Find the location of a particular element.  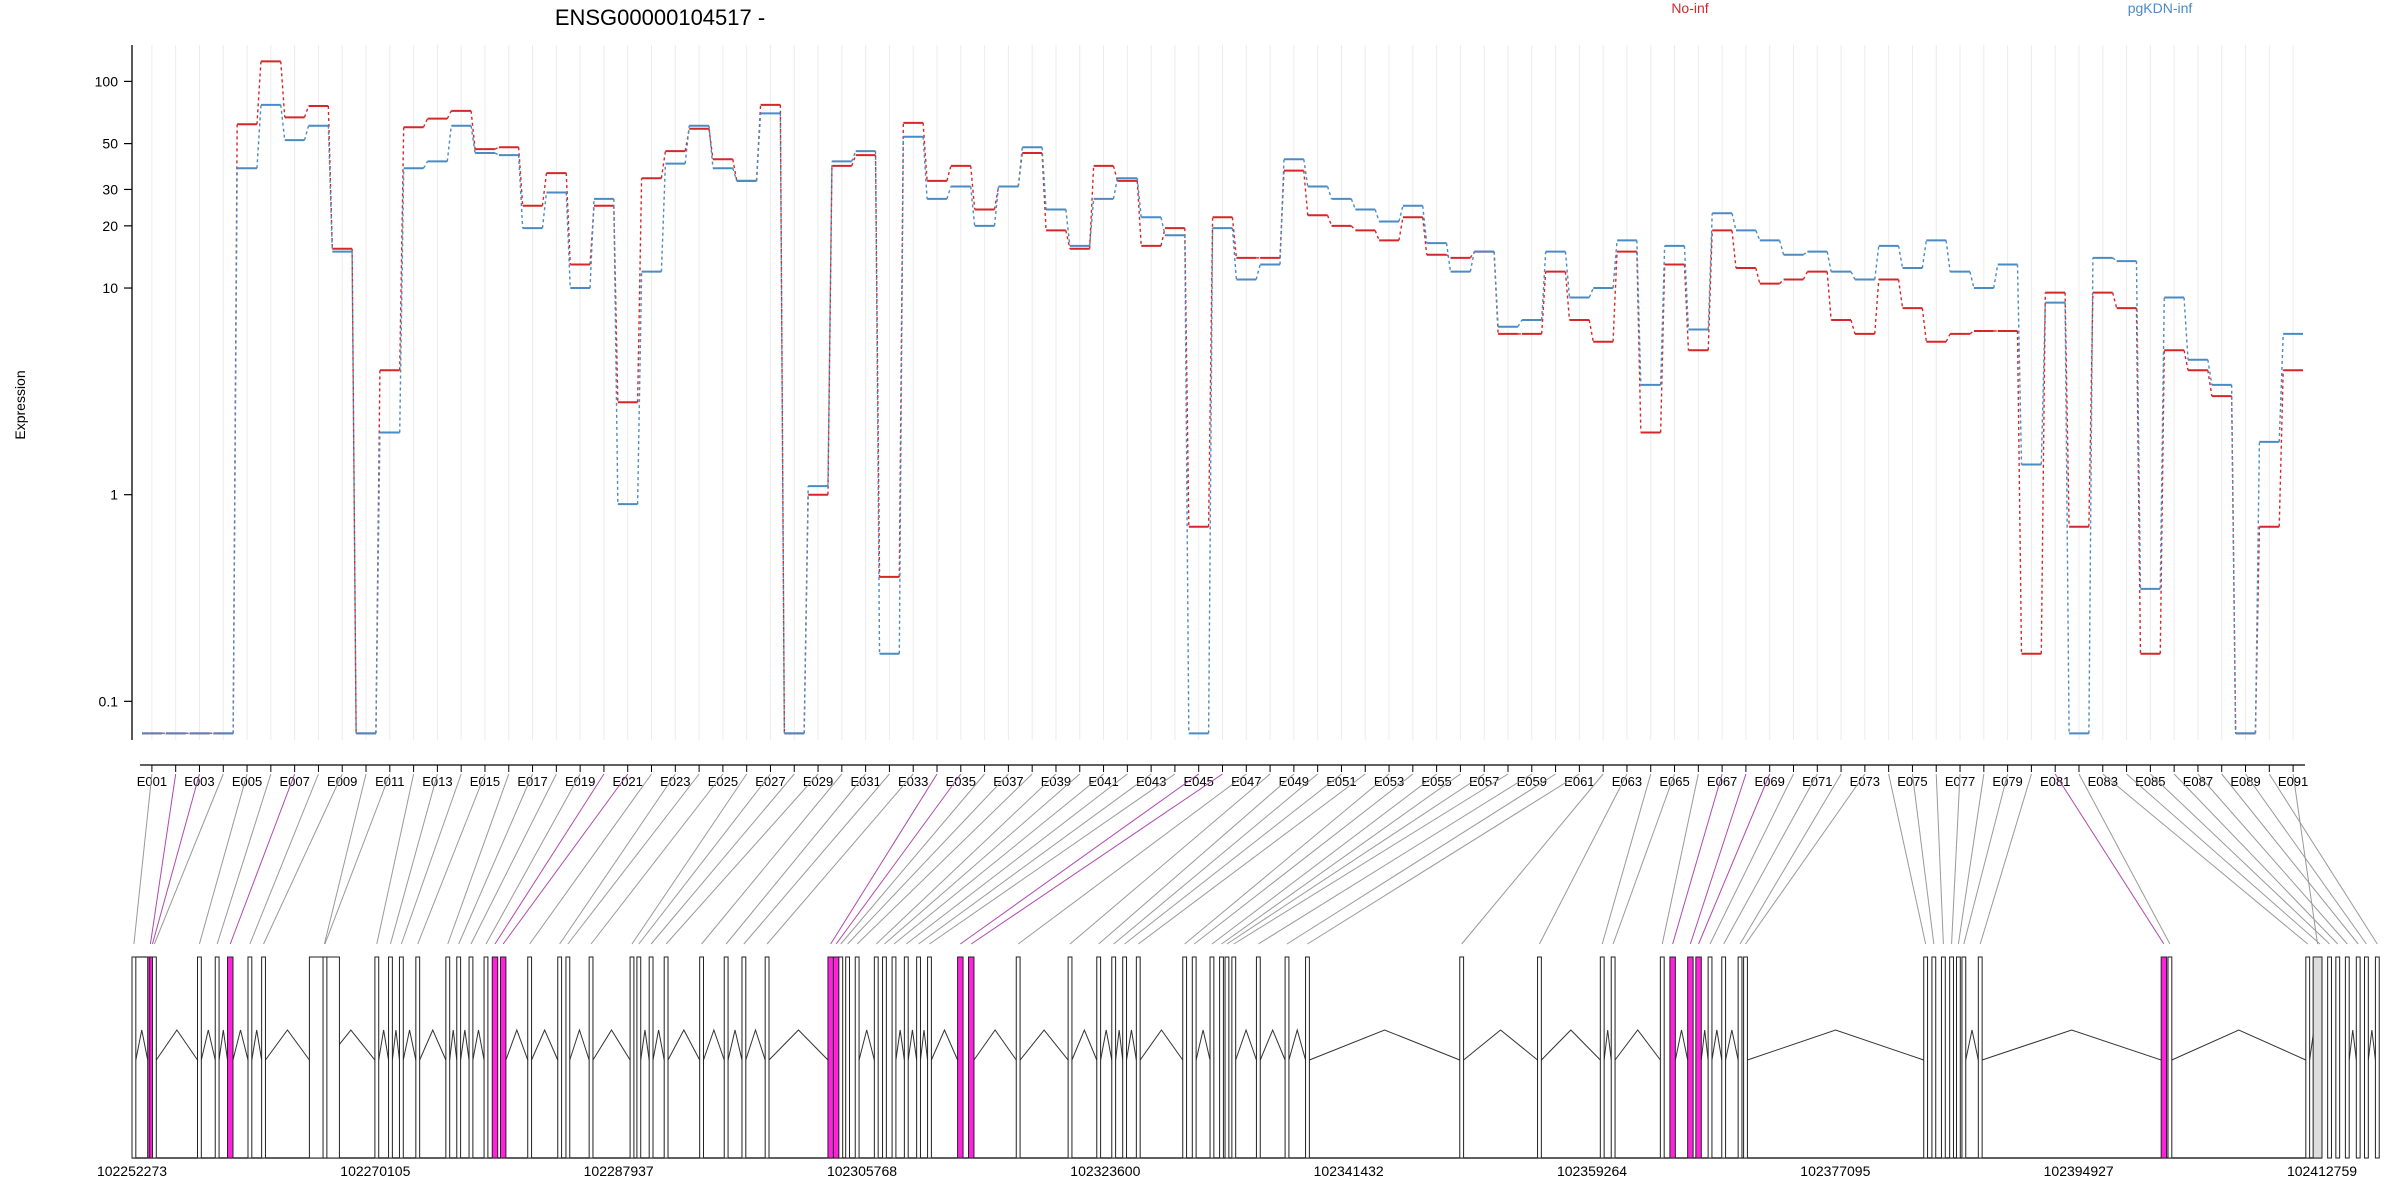

y-tick-label: 20 is located at coordinates (110, 226).